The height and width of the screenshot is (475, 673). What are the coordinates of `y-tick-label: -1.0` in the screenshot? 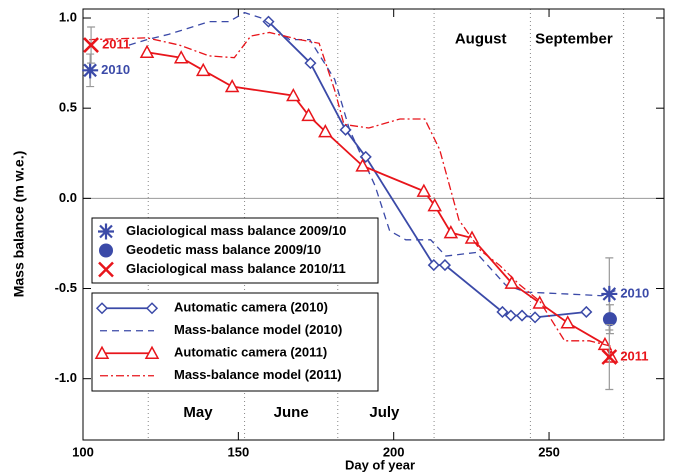 It's located at (66, 377).